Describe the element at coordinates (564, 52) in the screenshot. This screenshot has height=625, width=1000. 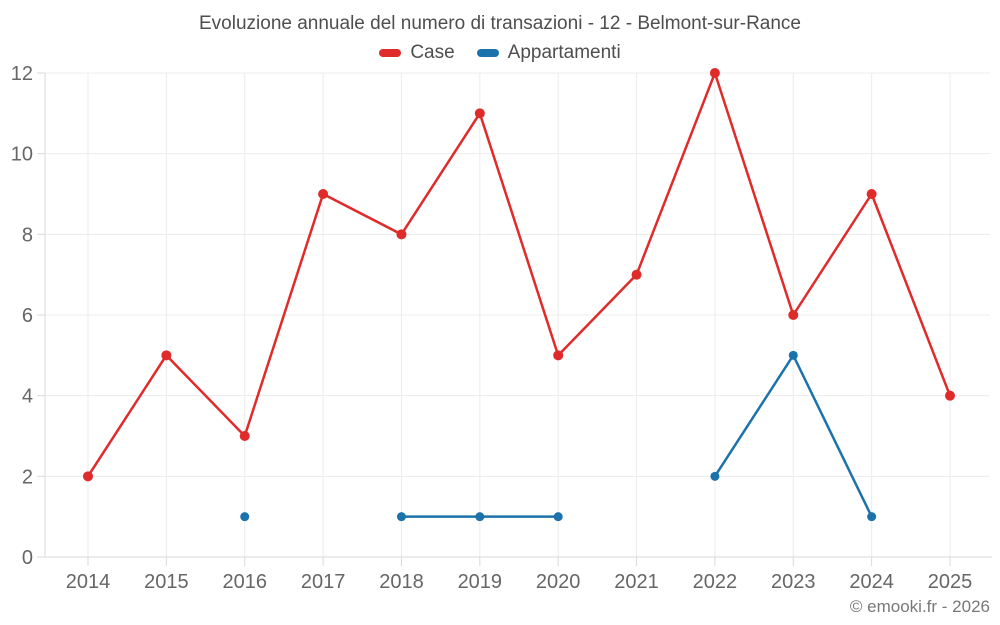
I see `legend-label-appartamenti: Appartamenti` at that location.